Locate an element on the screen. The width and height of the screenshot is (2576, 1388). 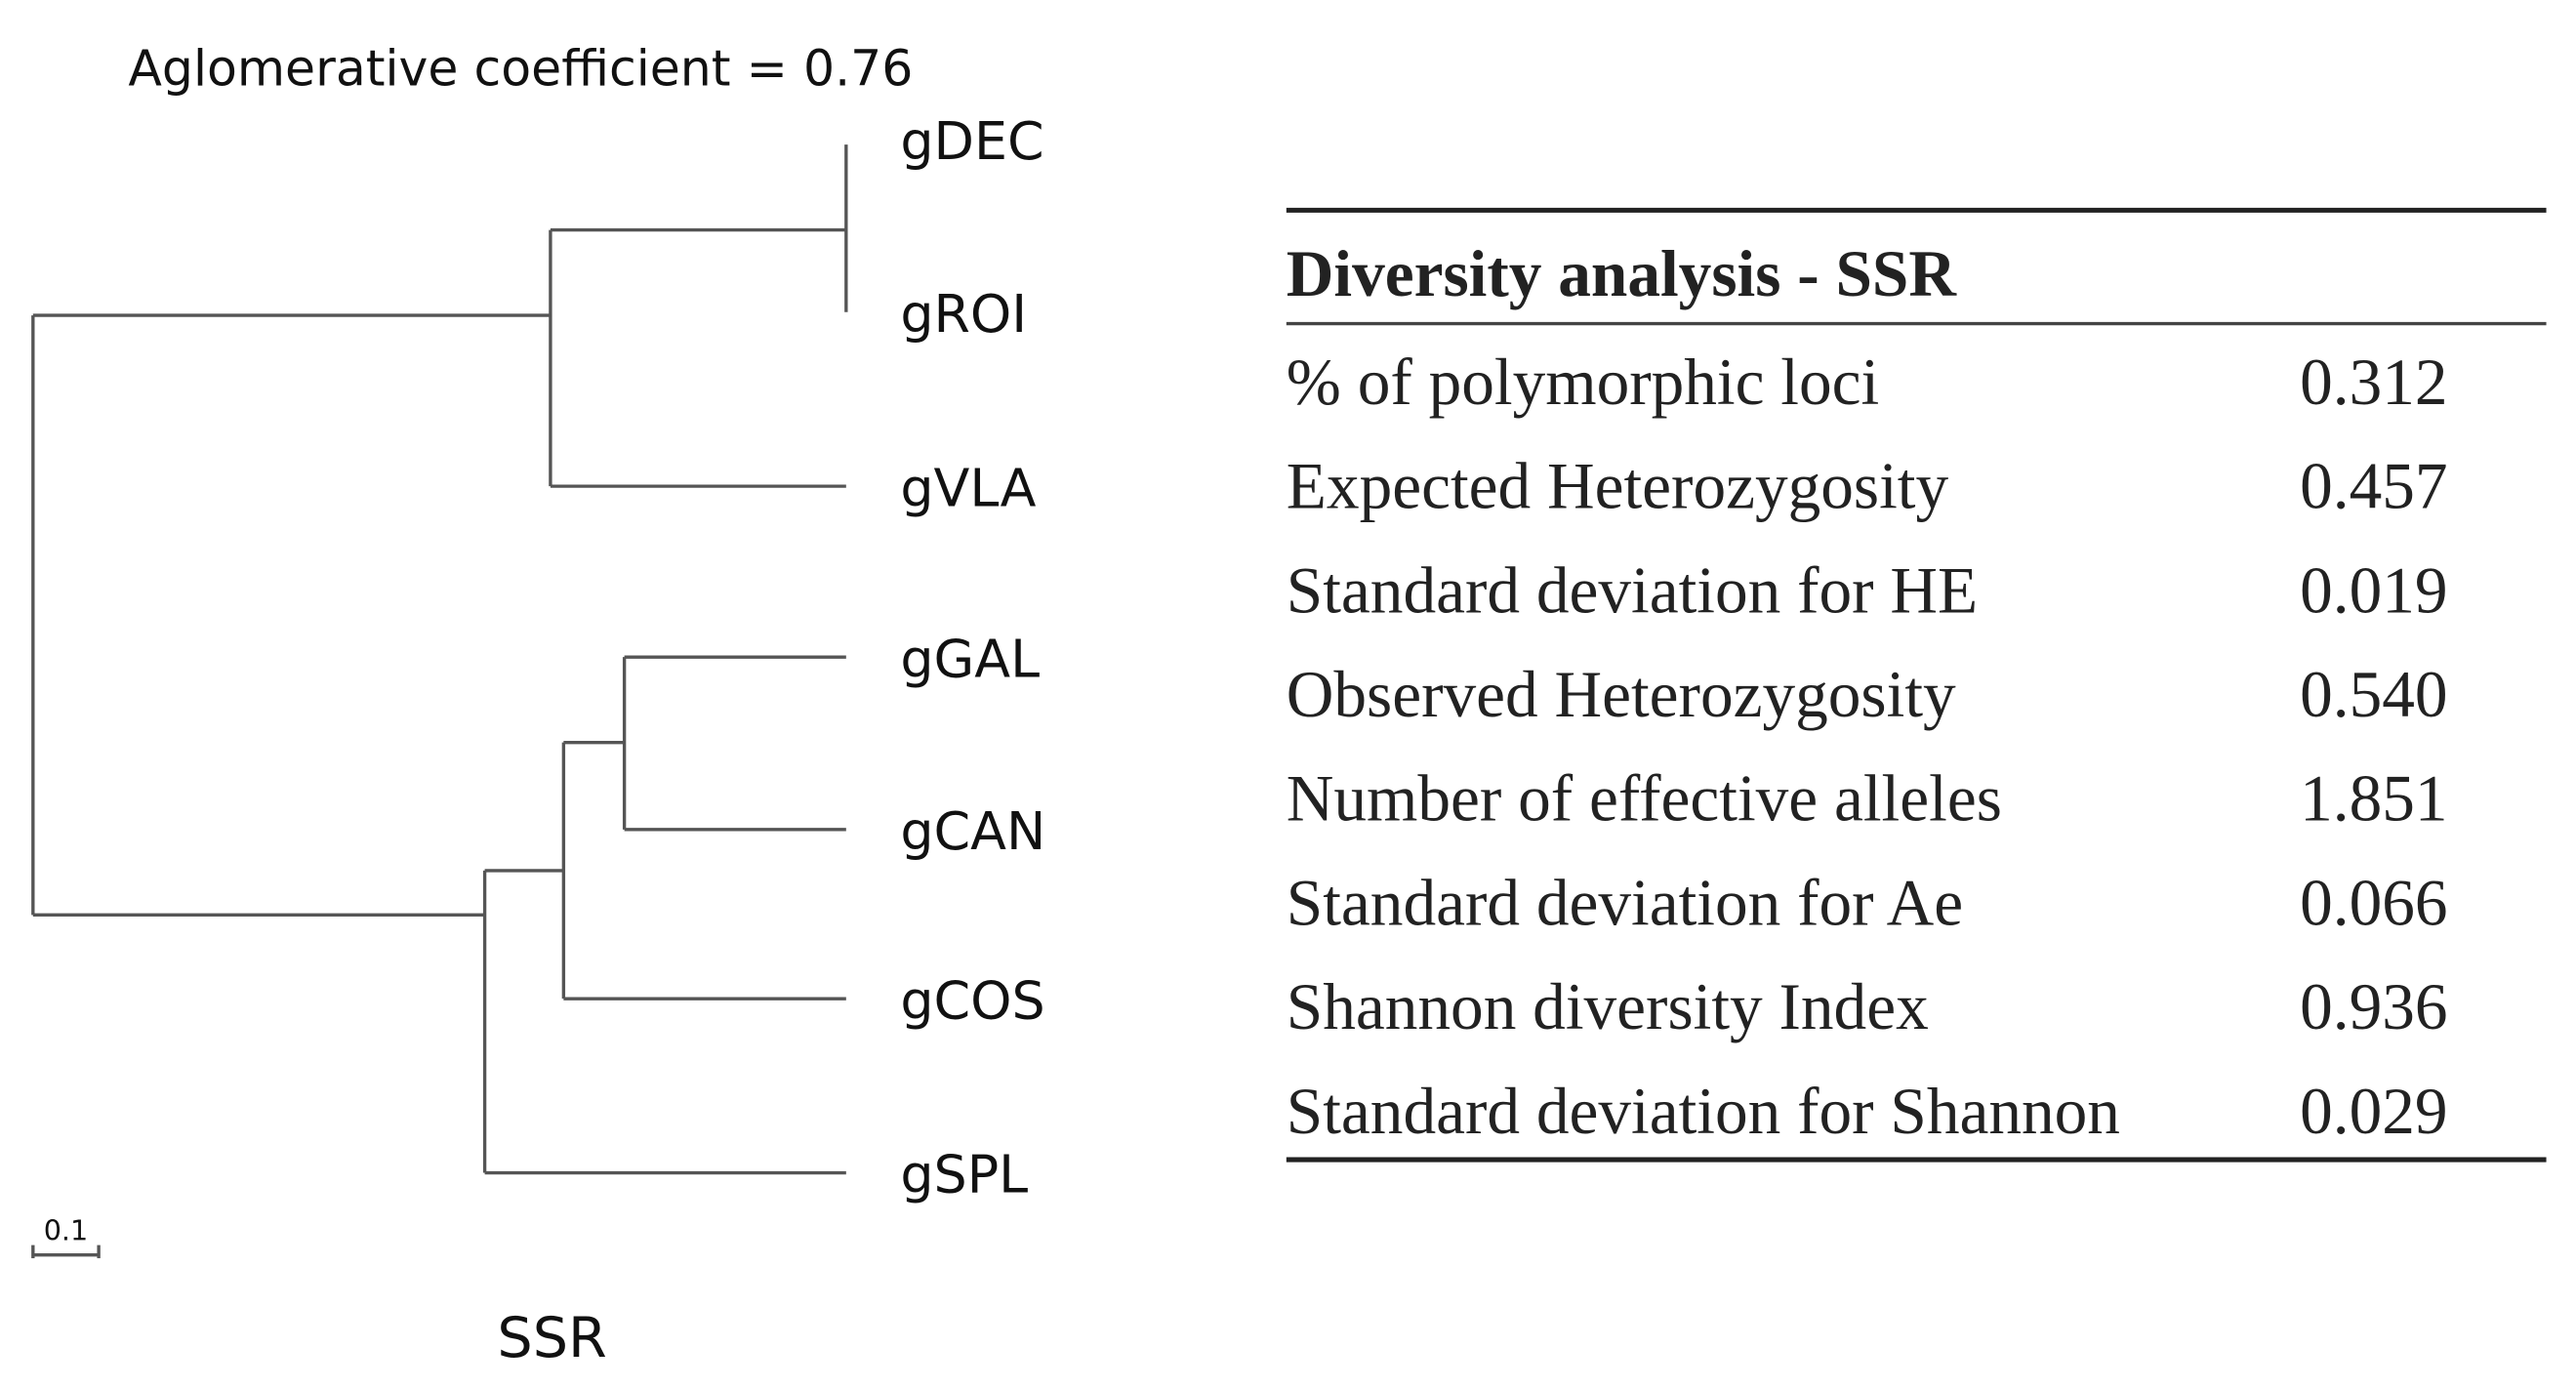
row-value: 0.029 is located at coordinates (2373, 1111).